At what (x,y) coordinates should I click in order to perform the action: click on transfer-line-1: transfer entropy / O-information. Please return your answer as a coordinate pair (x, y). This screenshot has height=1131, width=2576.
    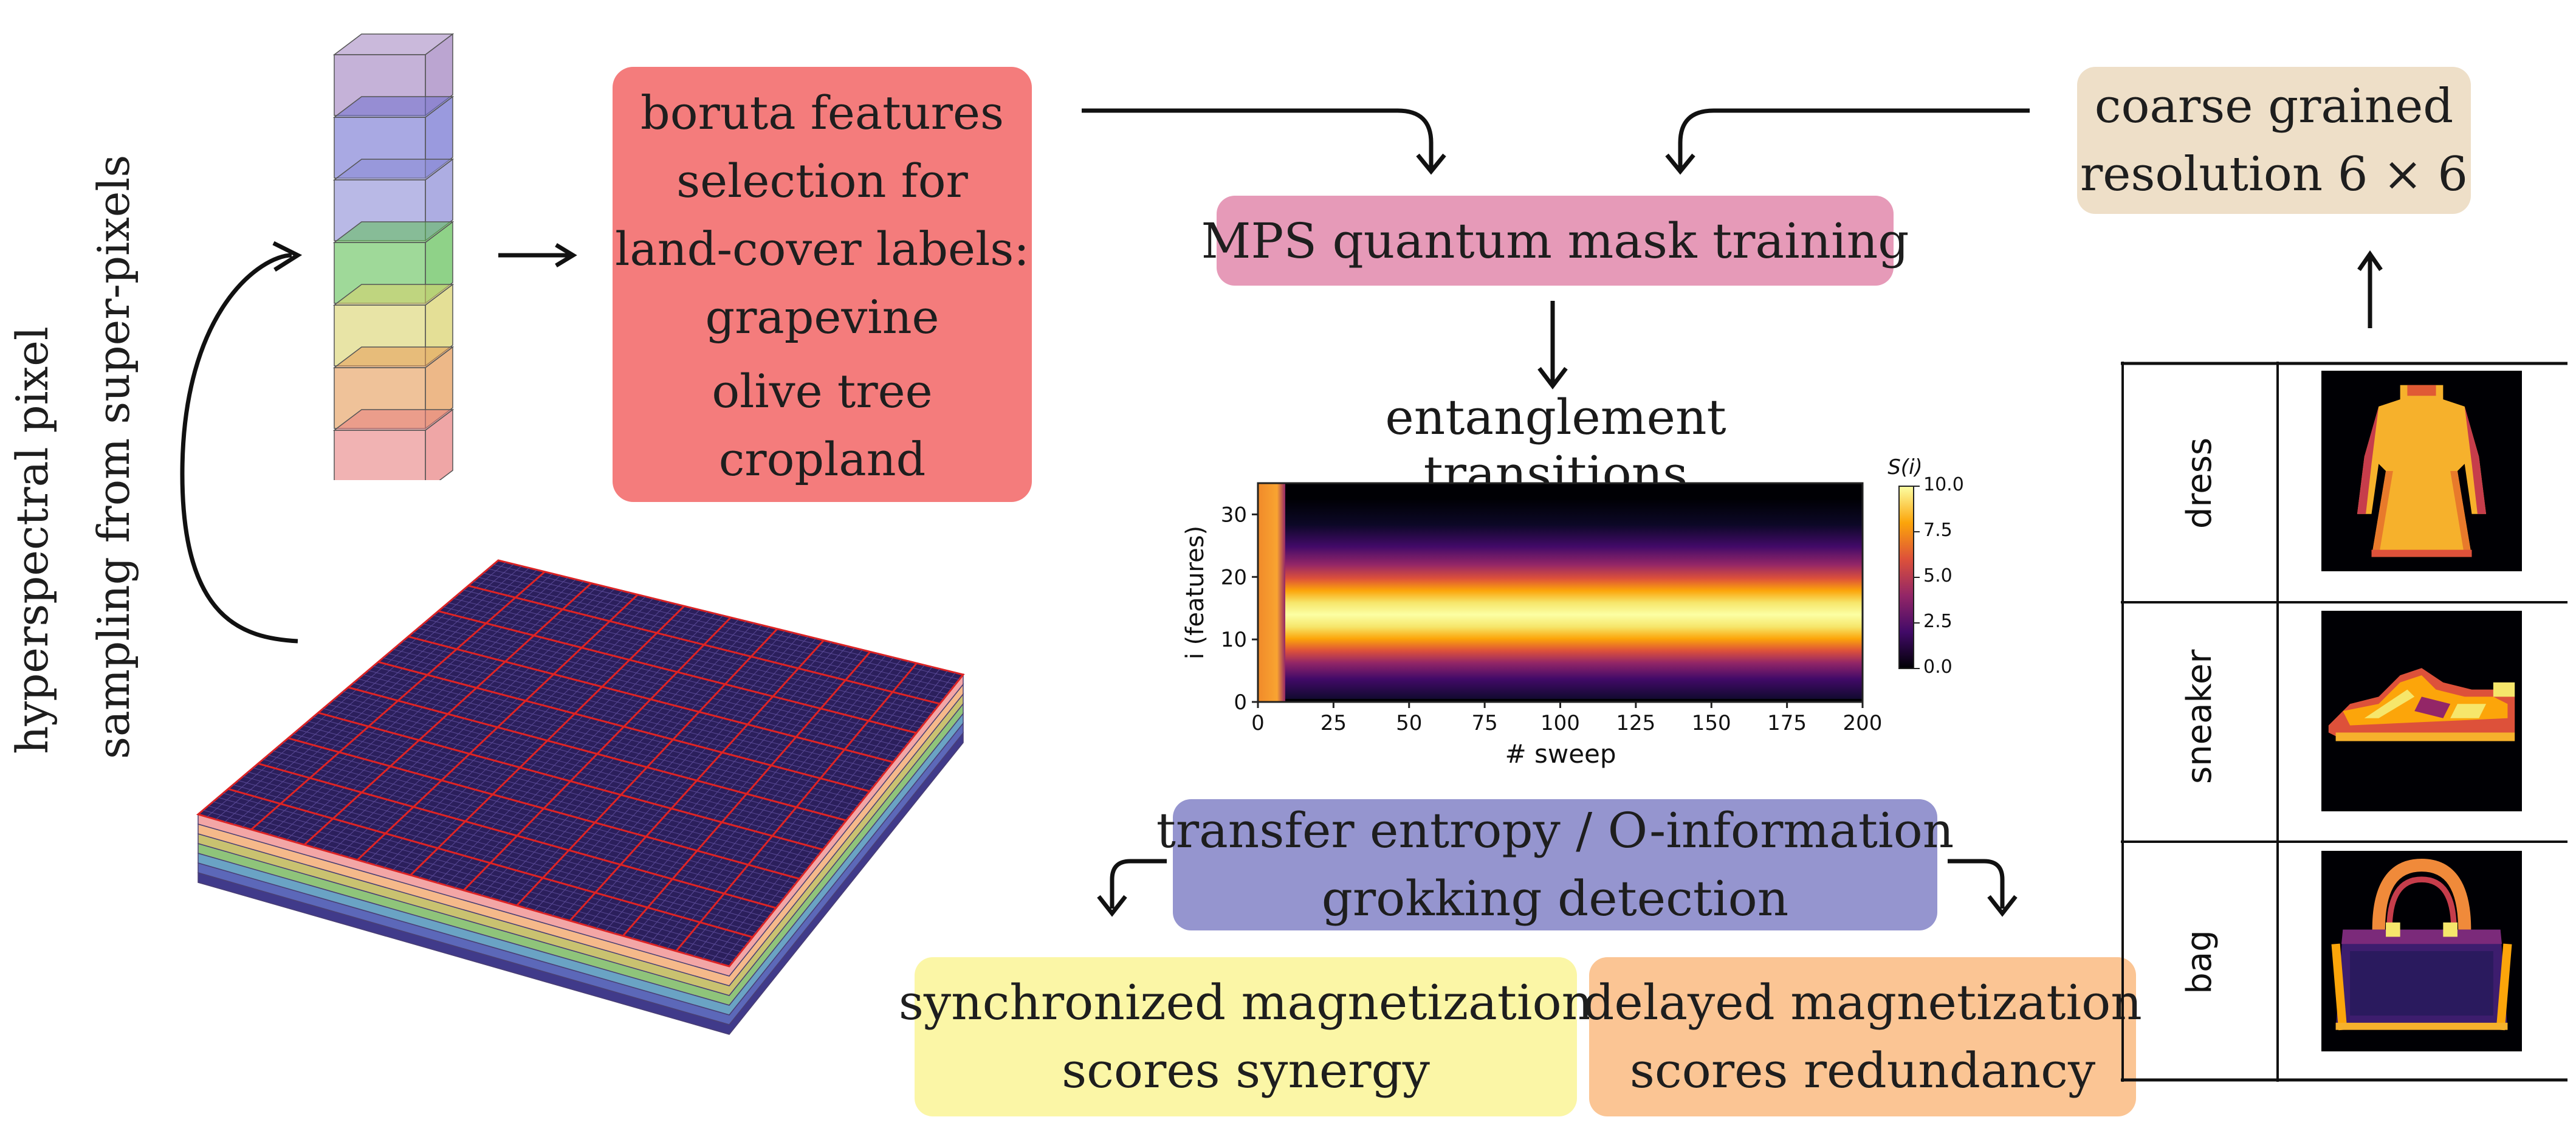
    Looking at the image, I should click on (1555, 830).